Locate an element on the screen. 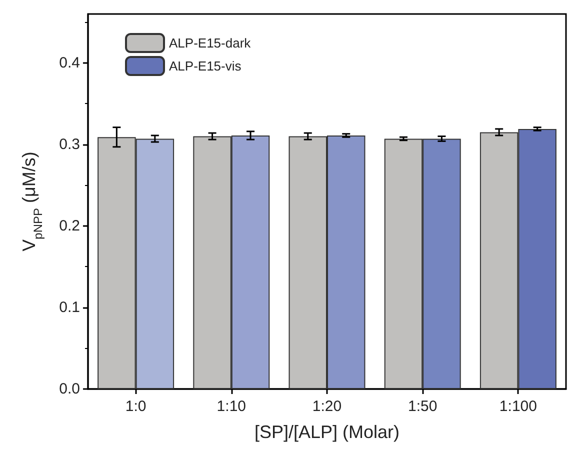 This screenshot has width=568, height=455. y-tick-label: 0.2 is located at coordinates (69, 225).